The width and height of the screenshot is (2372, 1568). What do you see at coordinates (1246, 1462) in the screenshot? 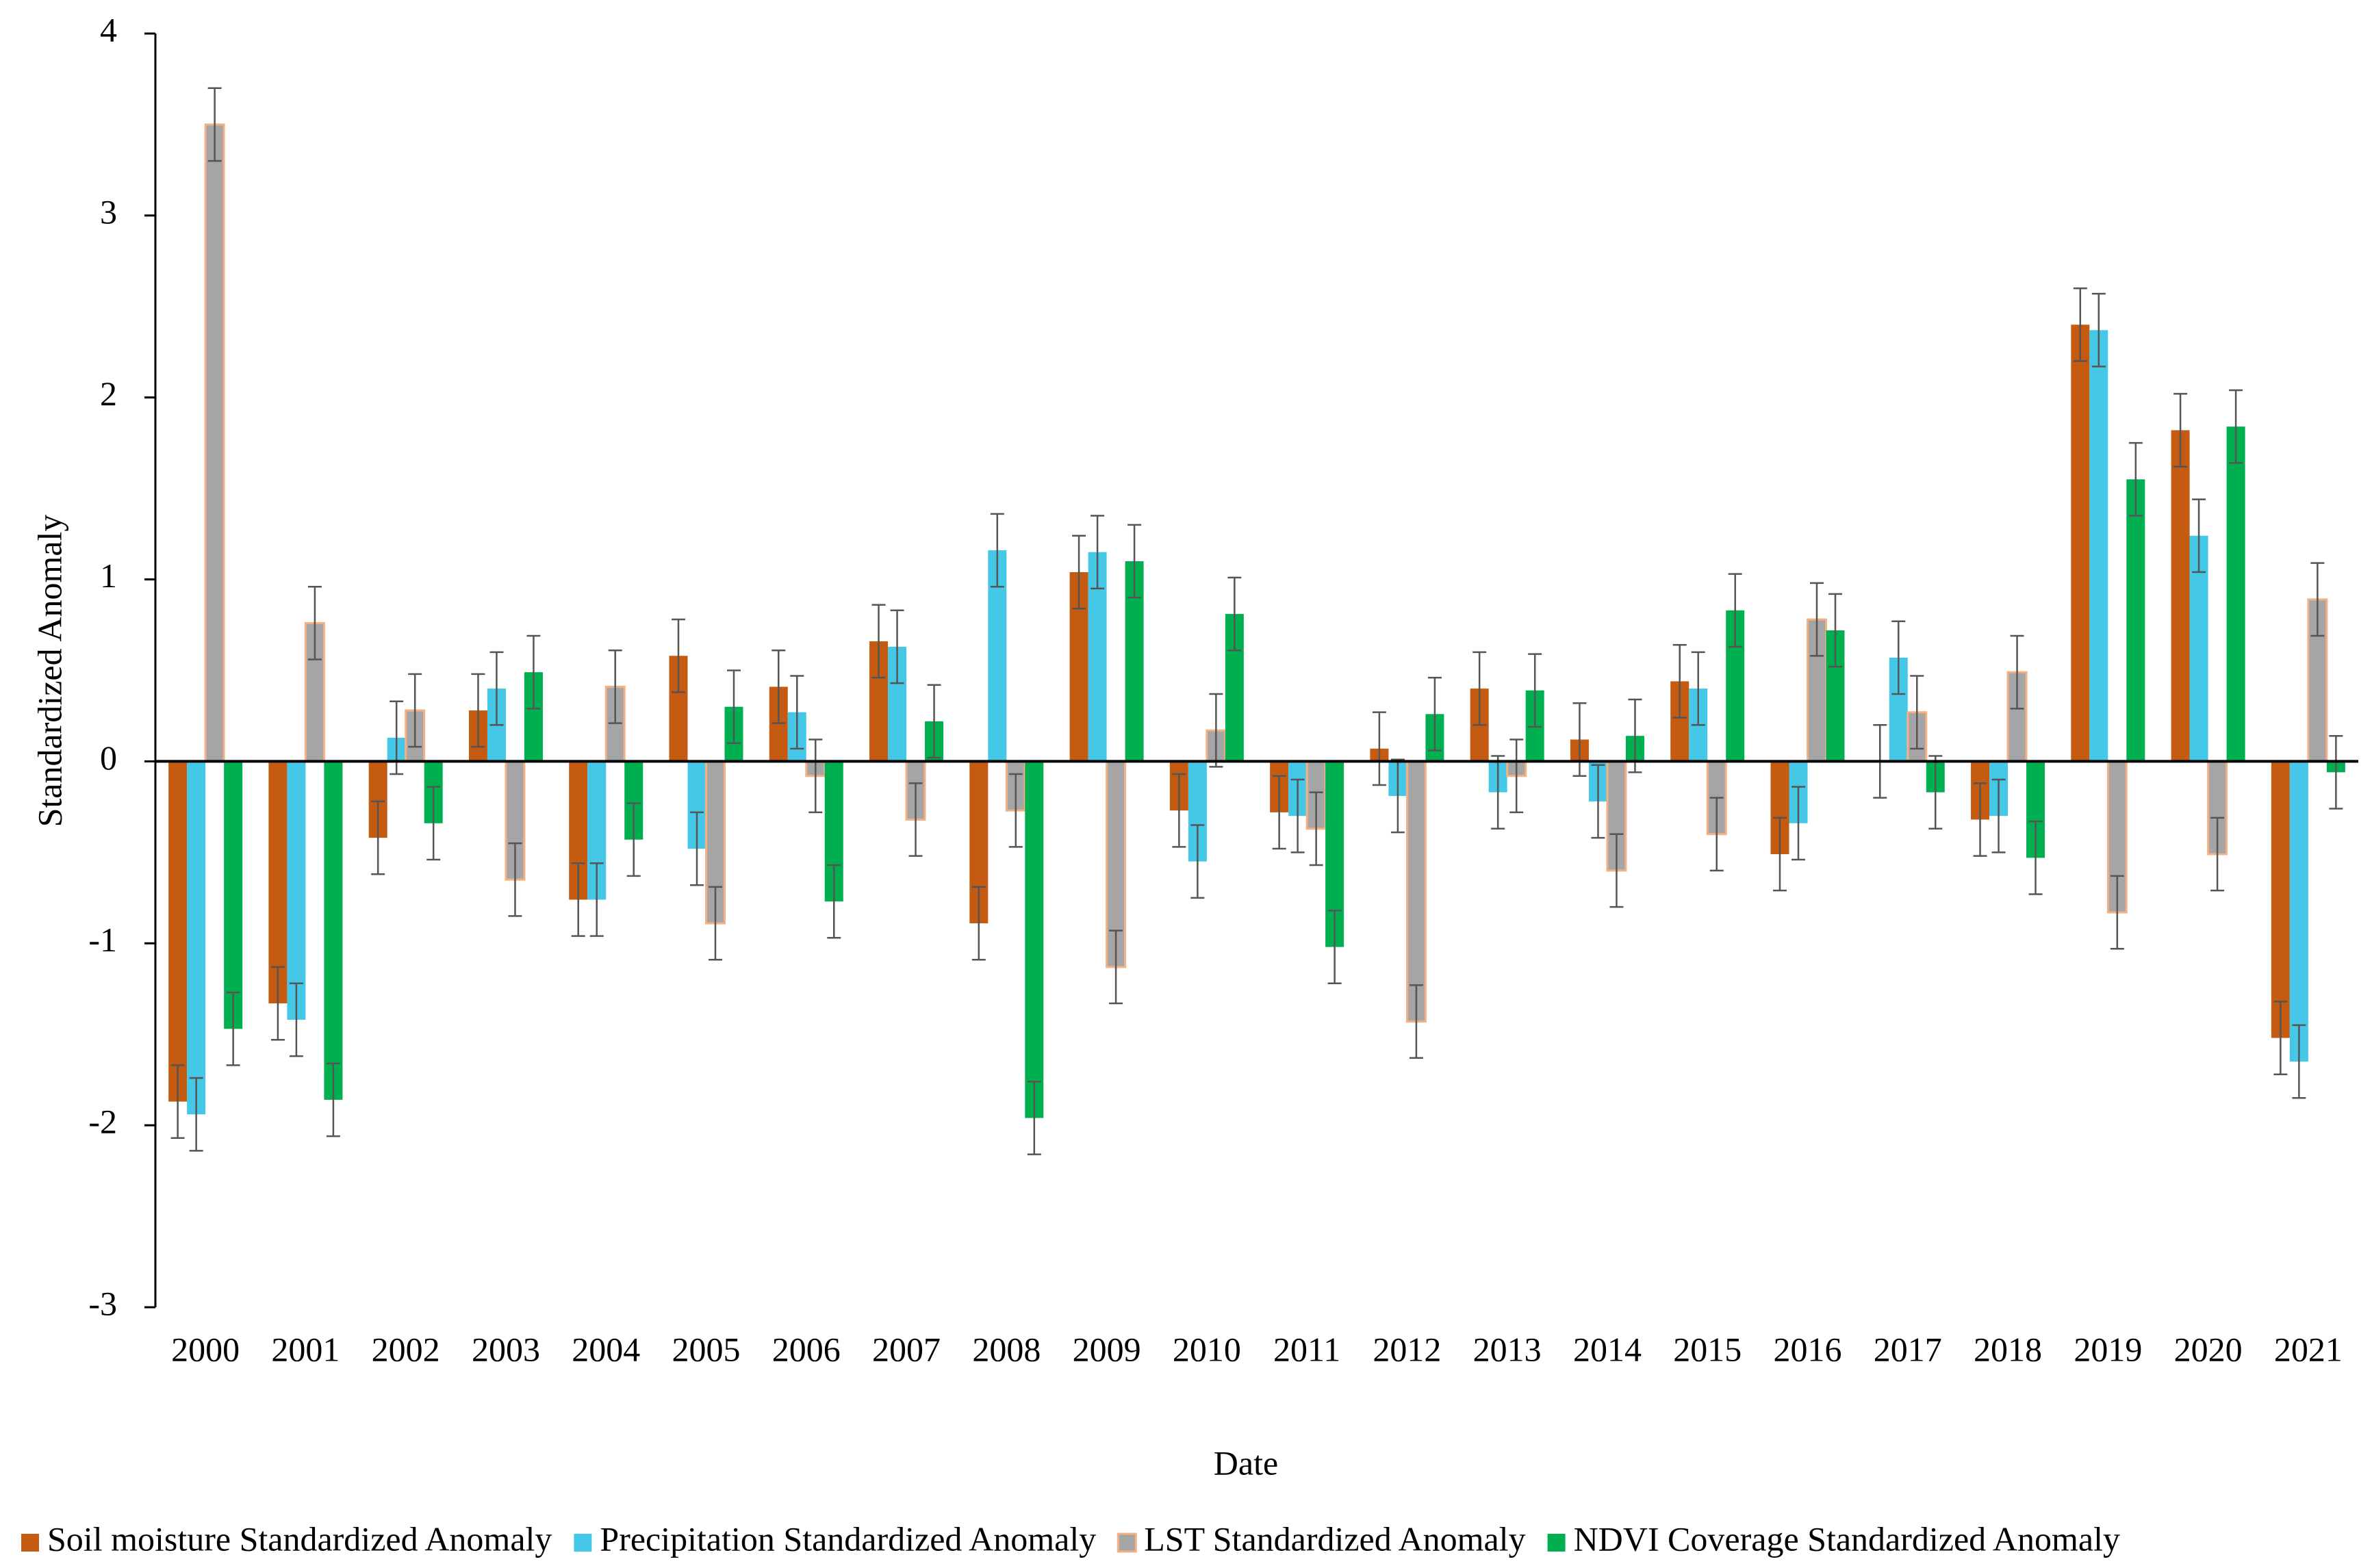
I see `x-axis-label: Date` at bounding box center [1246, 1462].